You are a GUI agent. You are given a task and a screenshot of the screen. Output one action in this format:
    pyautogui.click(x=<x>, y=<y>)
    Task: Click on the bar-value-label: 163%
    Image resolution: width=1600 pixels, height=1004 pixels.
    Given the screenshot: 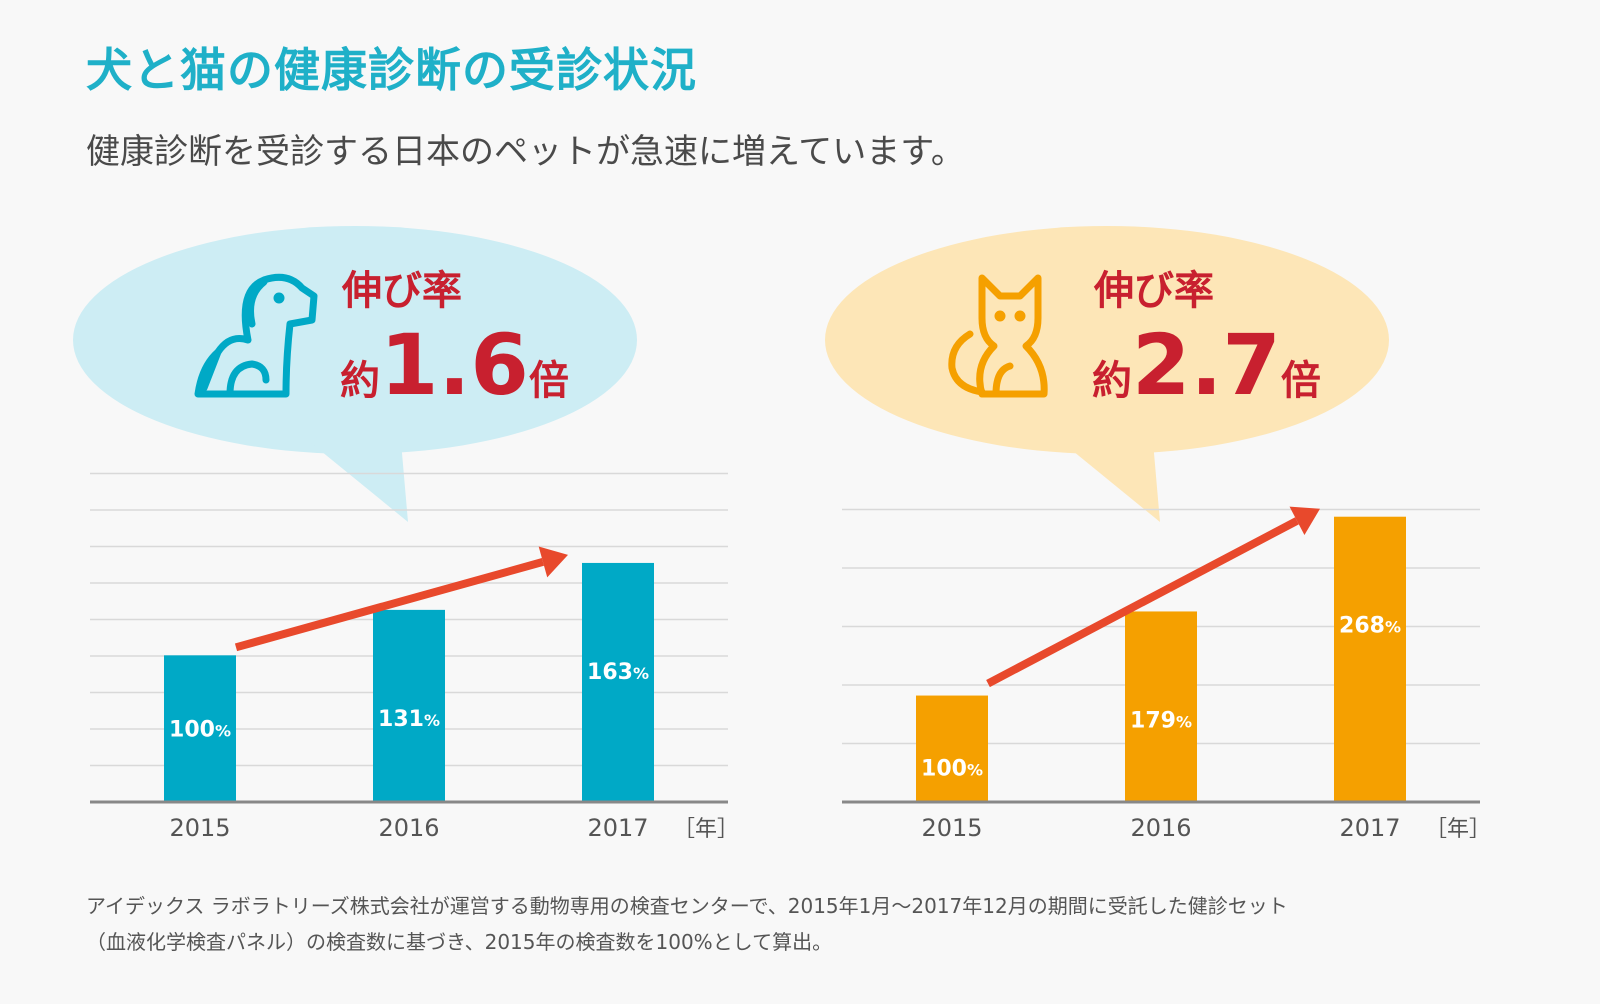 What is the action you would take?
    pyautogui.click(x=618, y=672)
    